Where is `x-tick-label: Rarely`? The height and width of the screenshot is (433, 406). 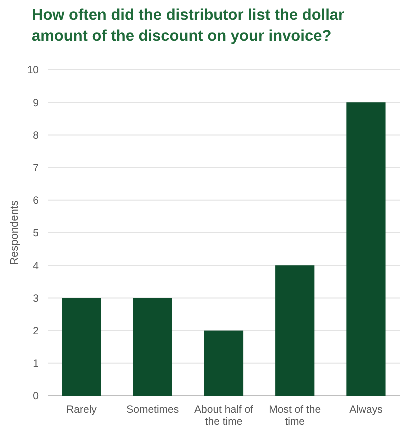
x-tick-label: Rarely is located at coordinates (82, 410).